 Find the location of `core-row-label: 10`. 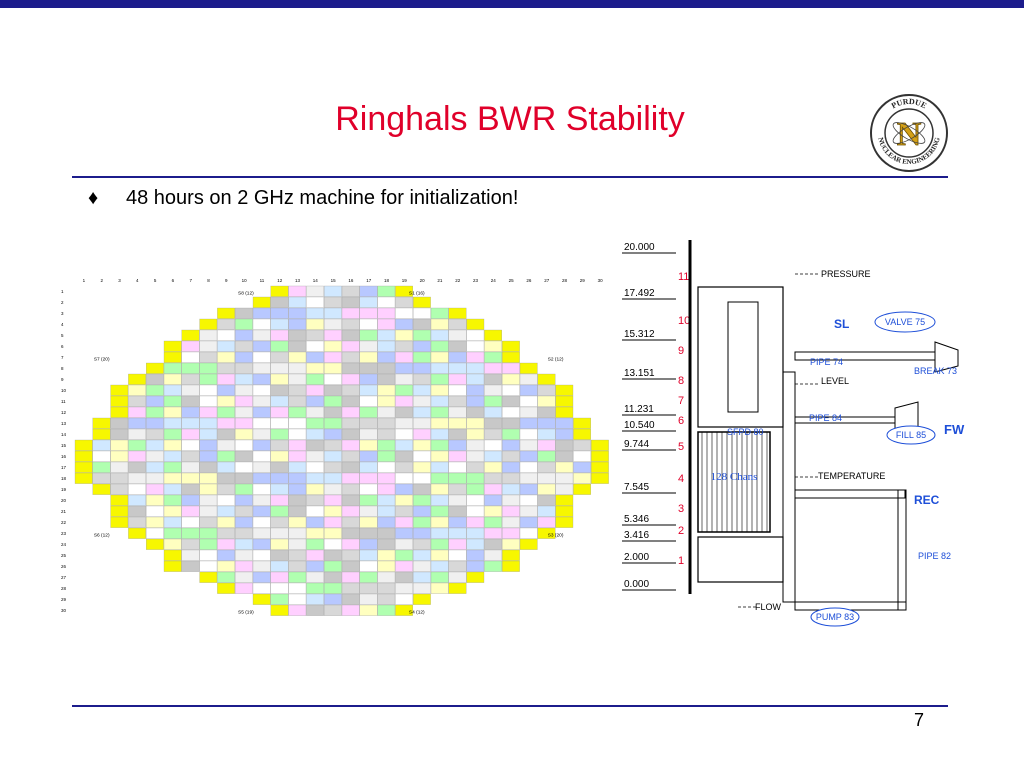

core-row-label: 10 is located at coordinates (64, 390).